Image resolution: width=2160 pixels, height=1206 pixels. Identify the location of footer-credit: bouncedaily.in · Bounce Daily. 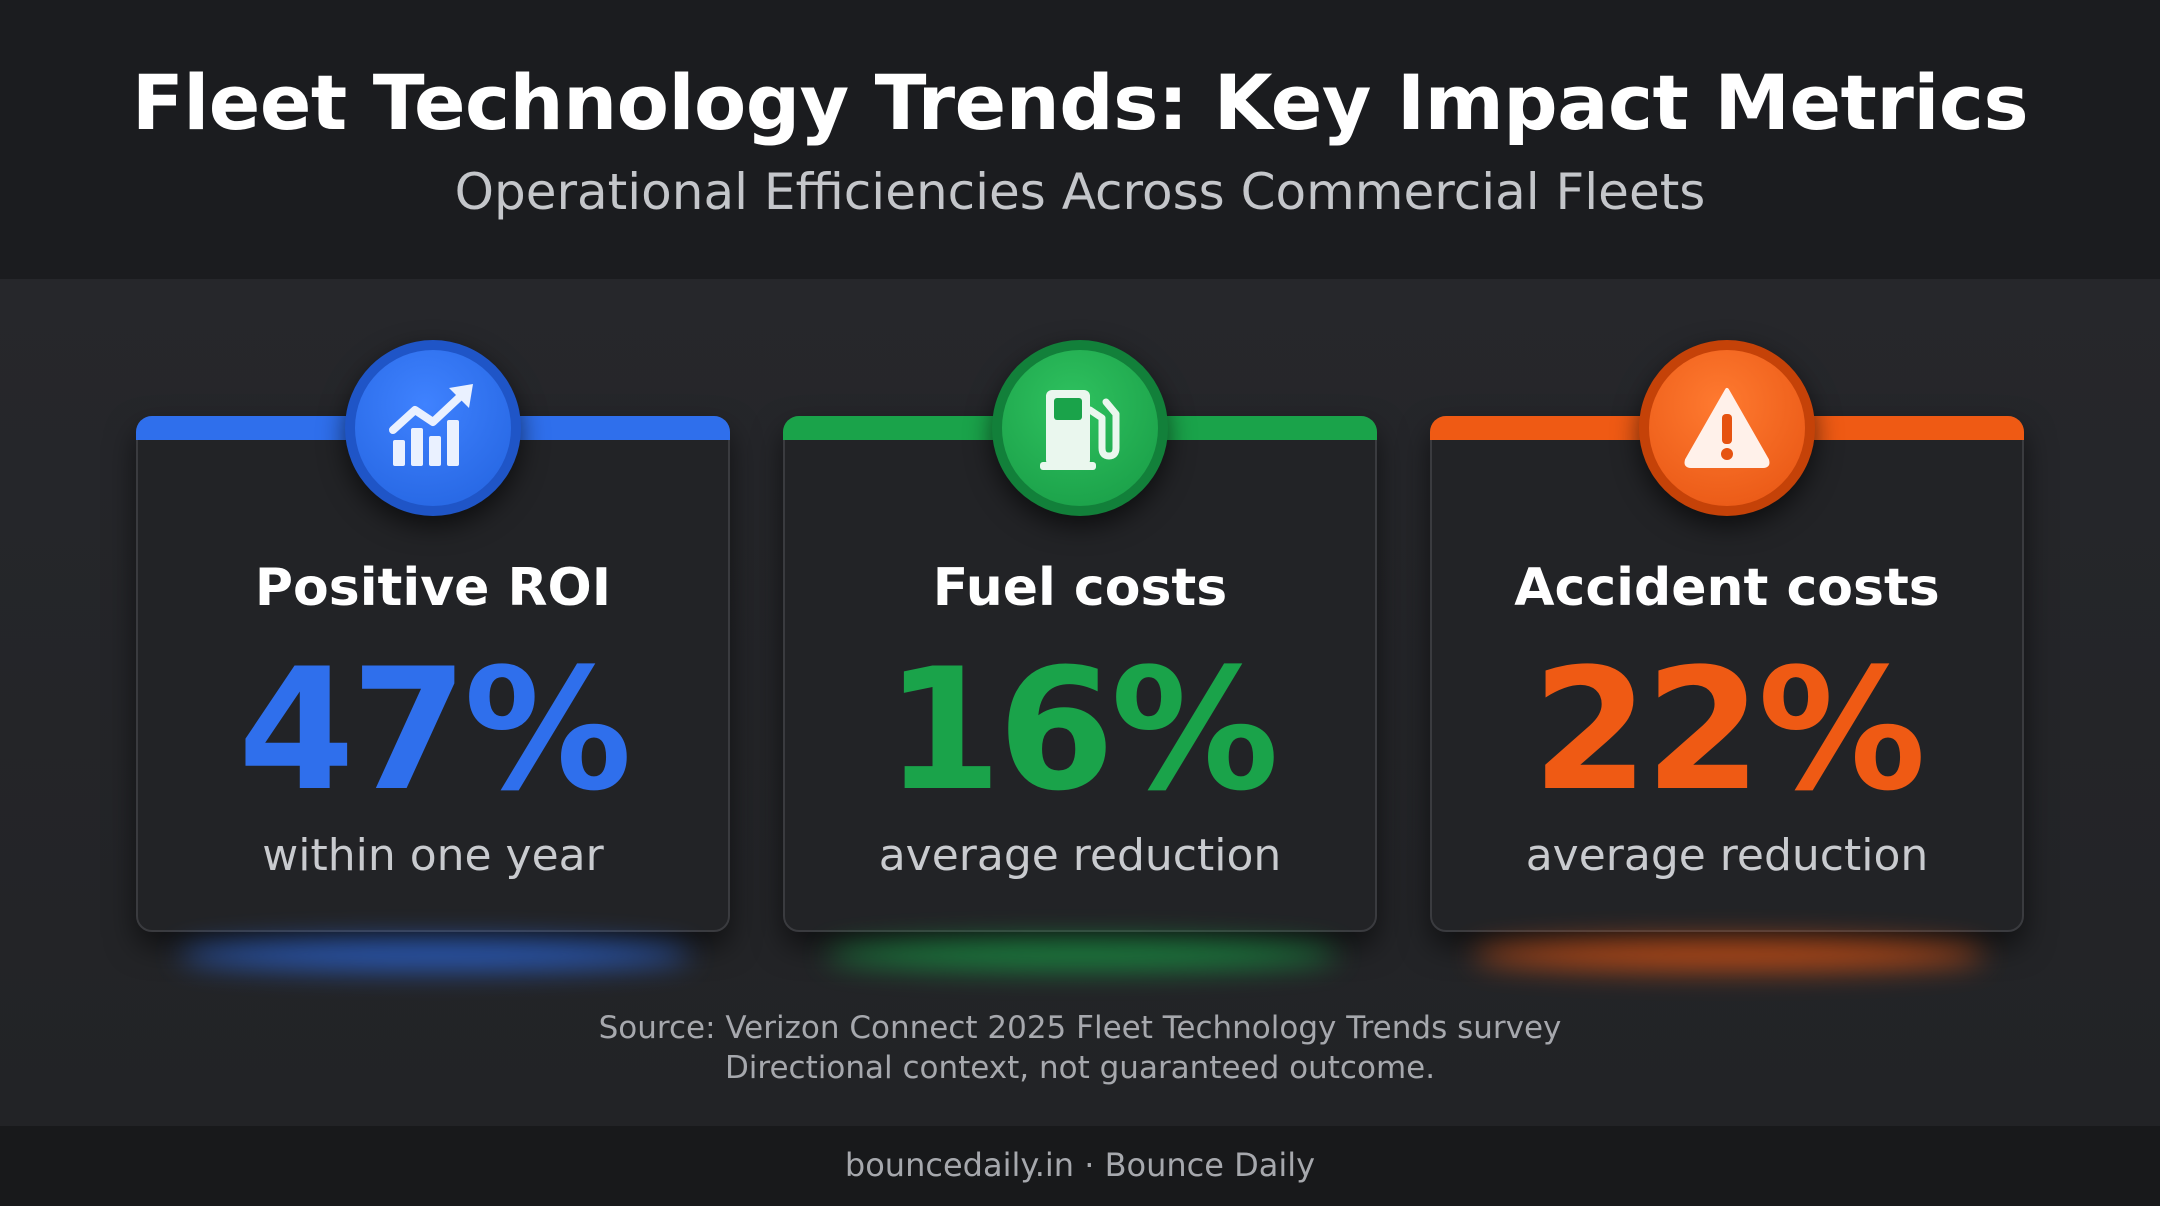
(1080, 1165).